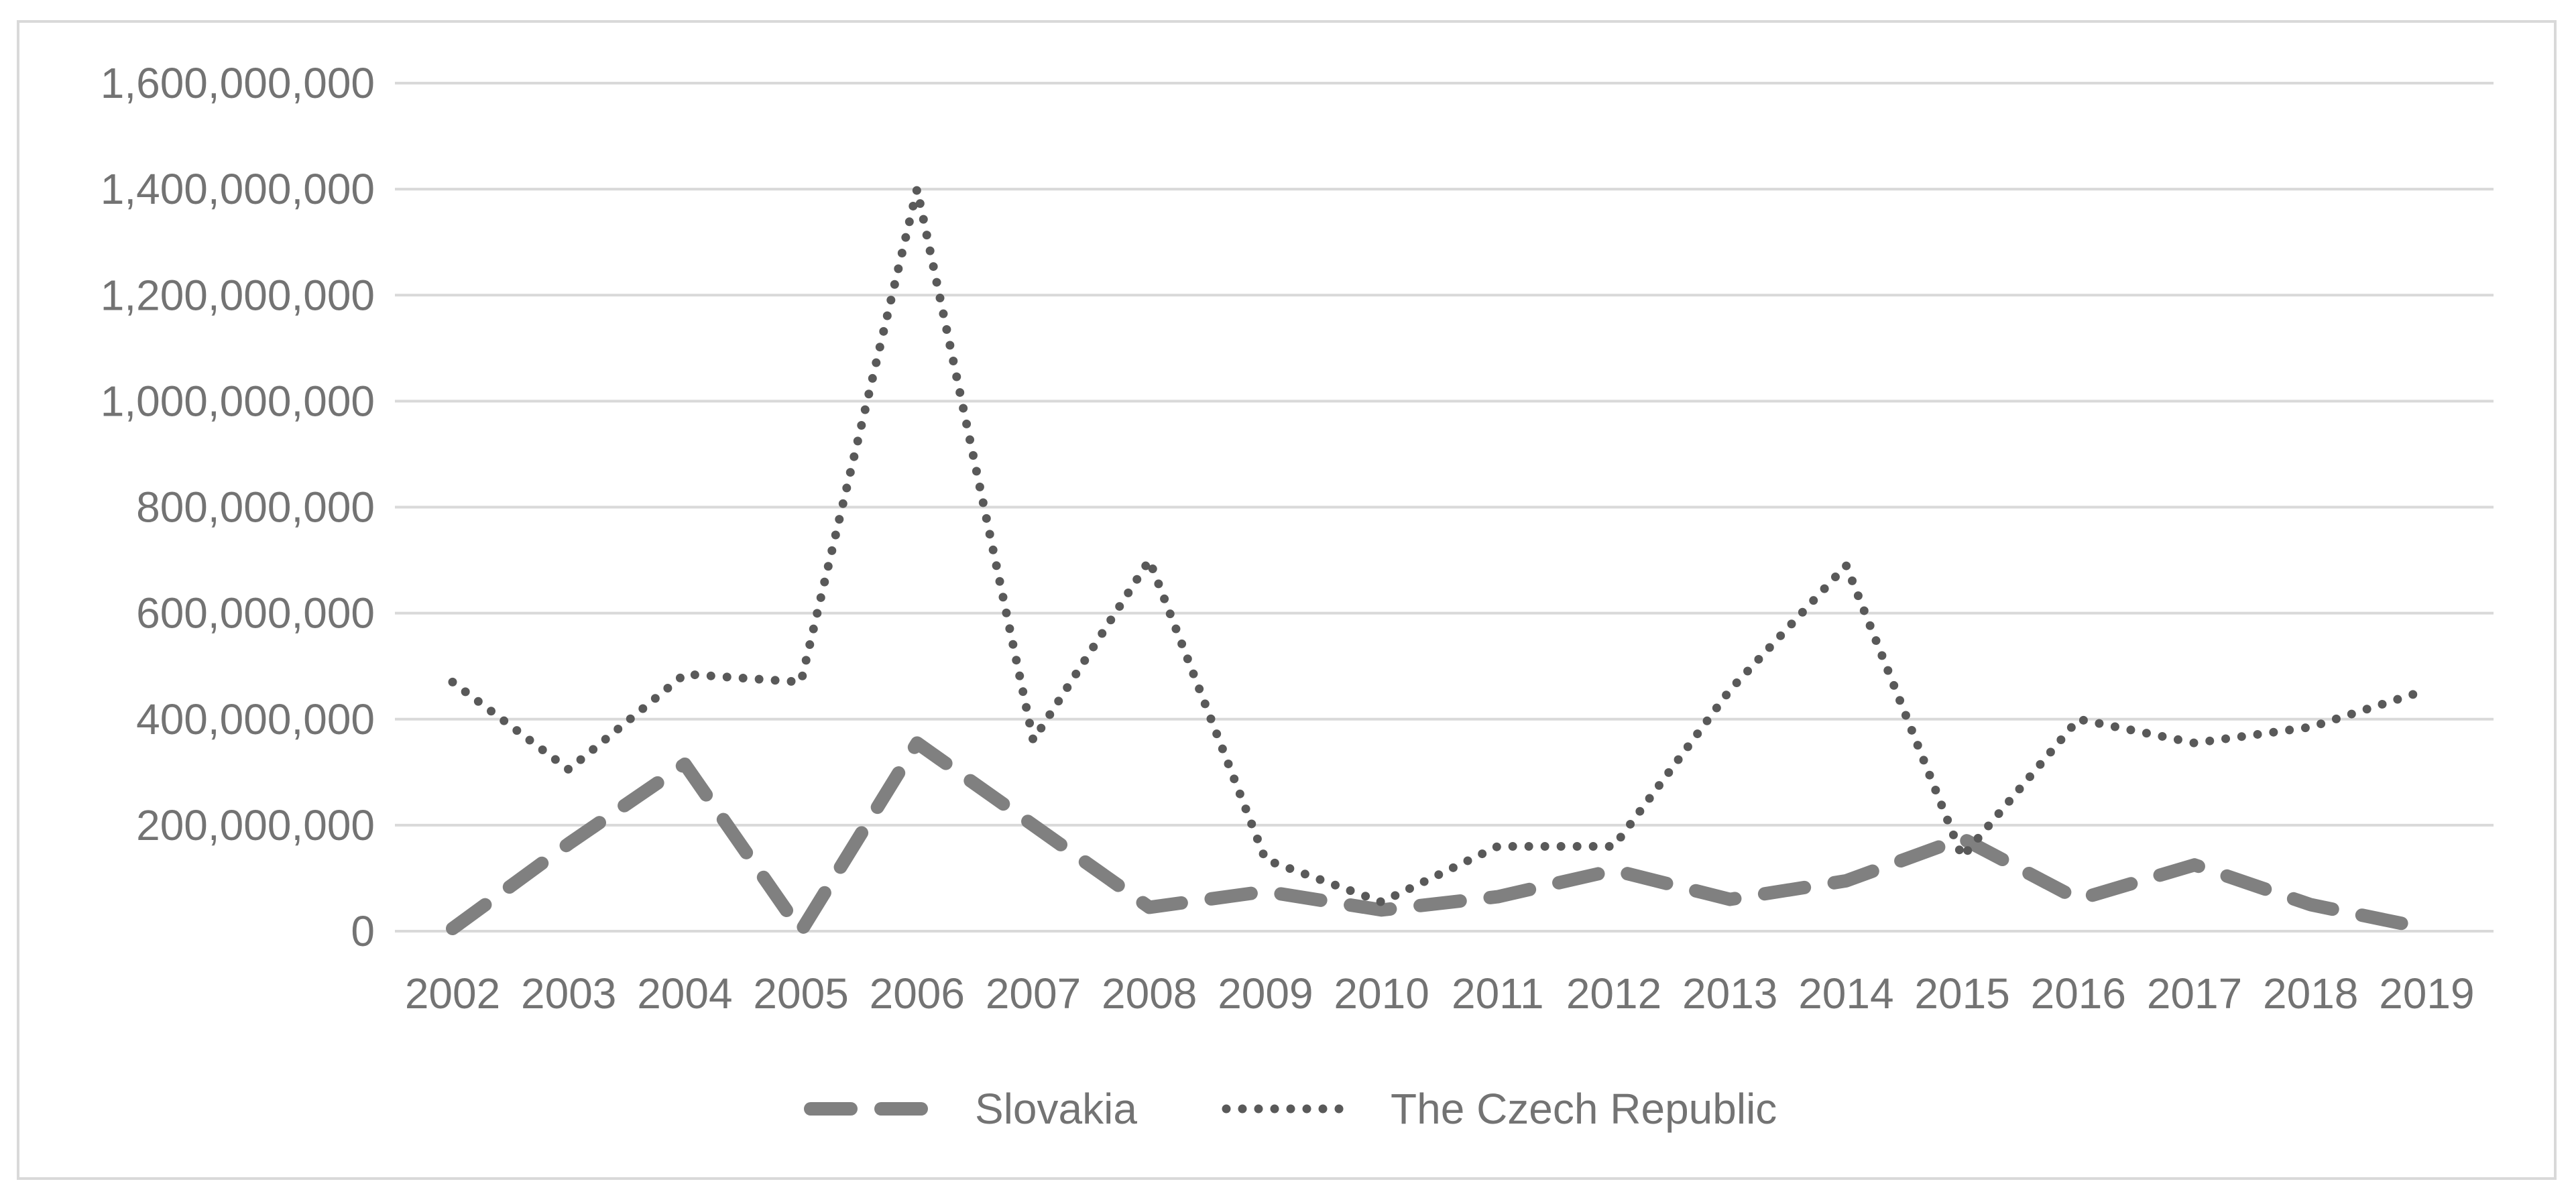 The height and width of the screenshot is (1200, 2576). Describe the element at coordinates (1498, 993) in the screenshot. I see `x-tick-label: 2011` at that location.